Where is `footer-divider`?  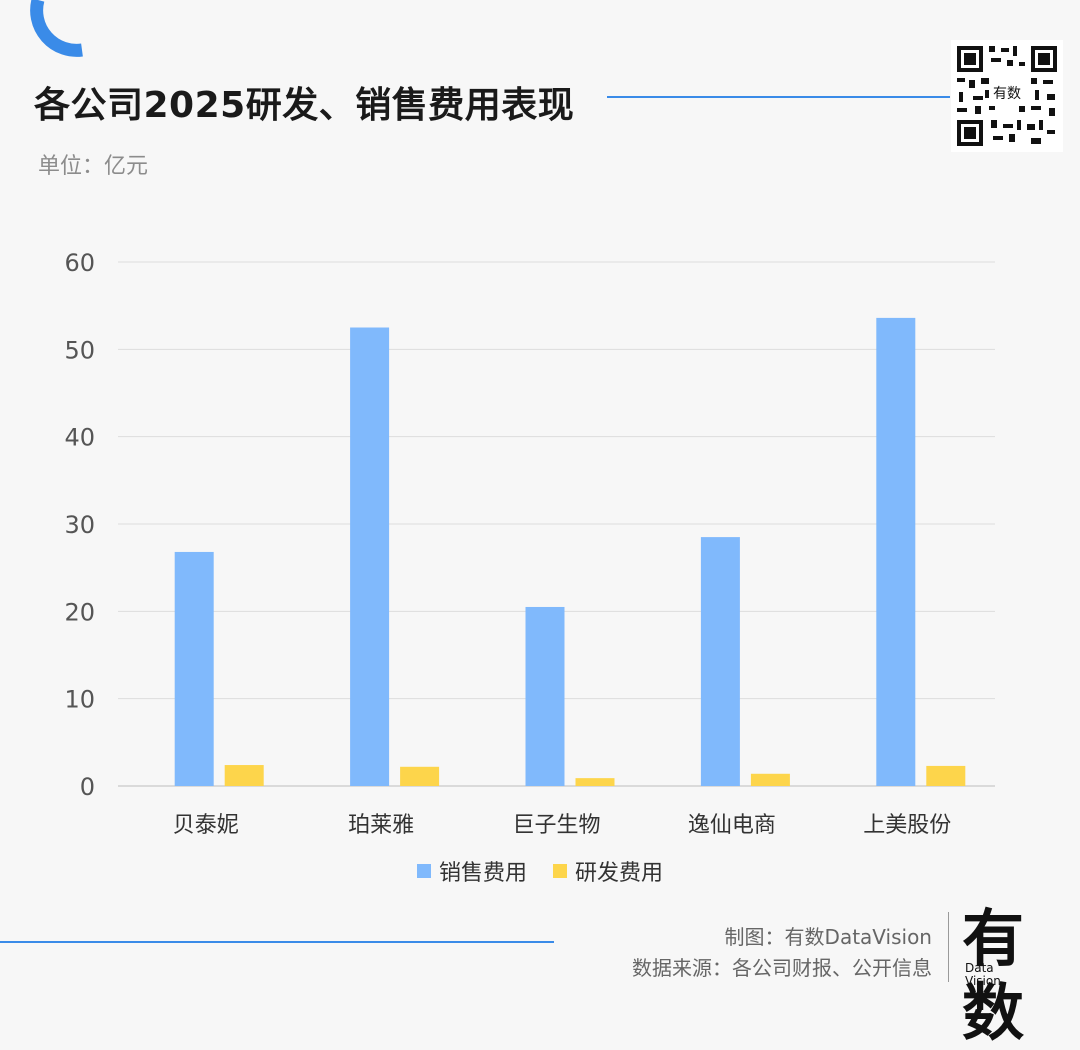 footer-divider is located at coordinates (948, 947).